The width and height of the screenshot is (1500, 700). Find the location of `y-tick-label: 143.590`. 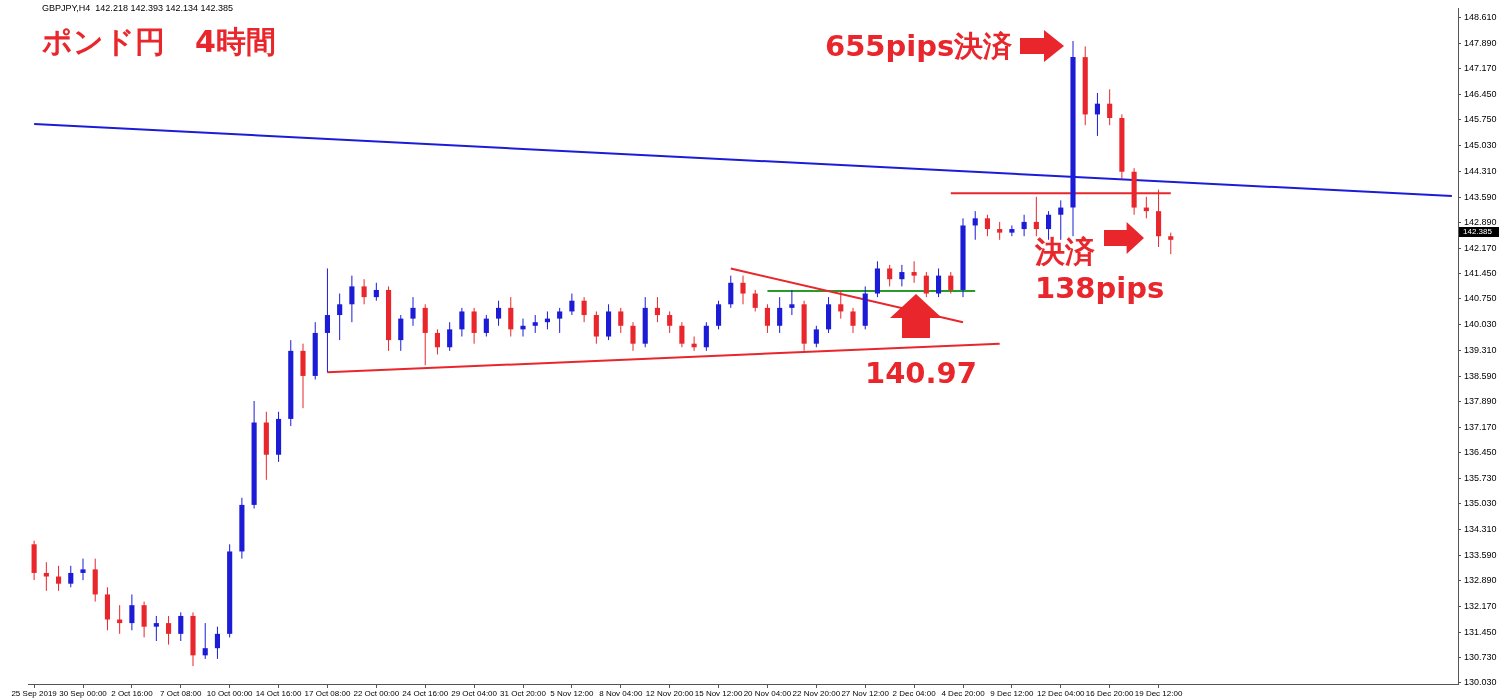

y-tick-label: 143.590 is located at coordinates (1480, 196).